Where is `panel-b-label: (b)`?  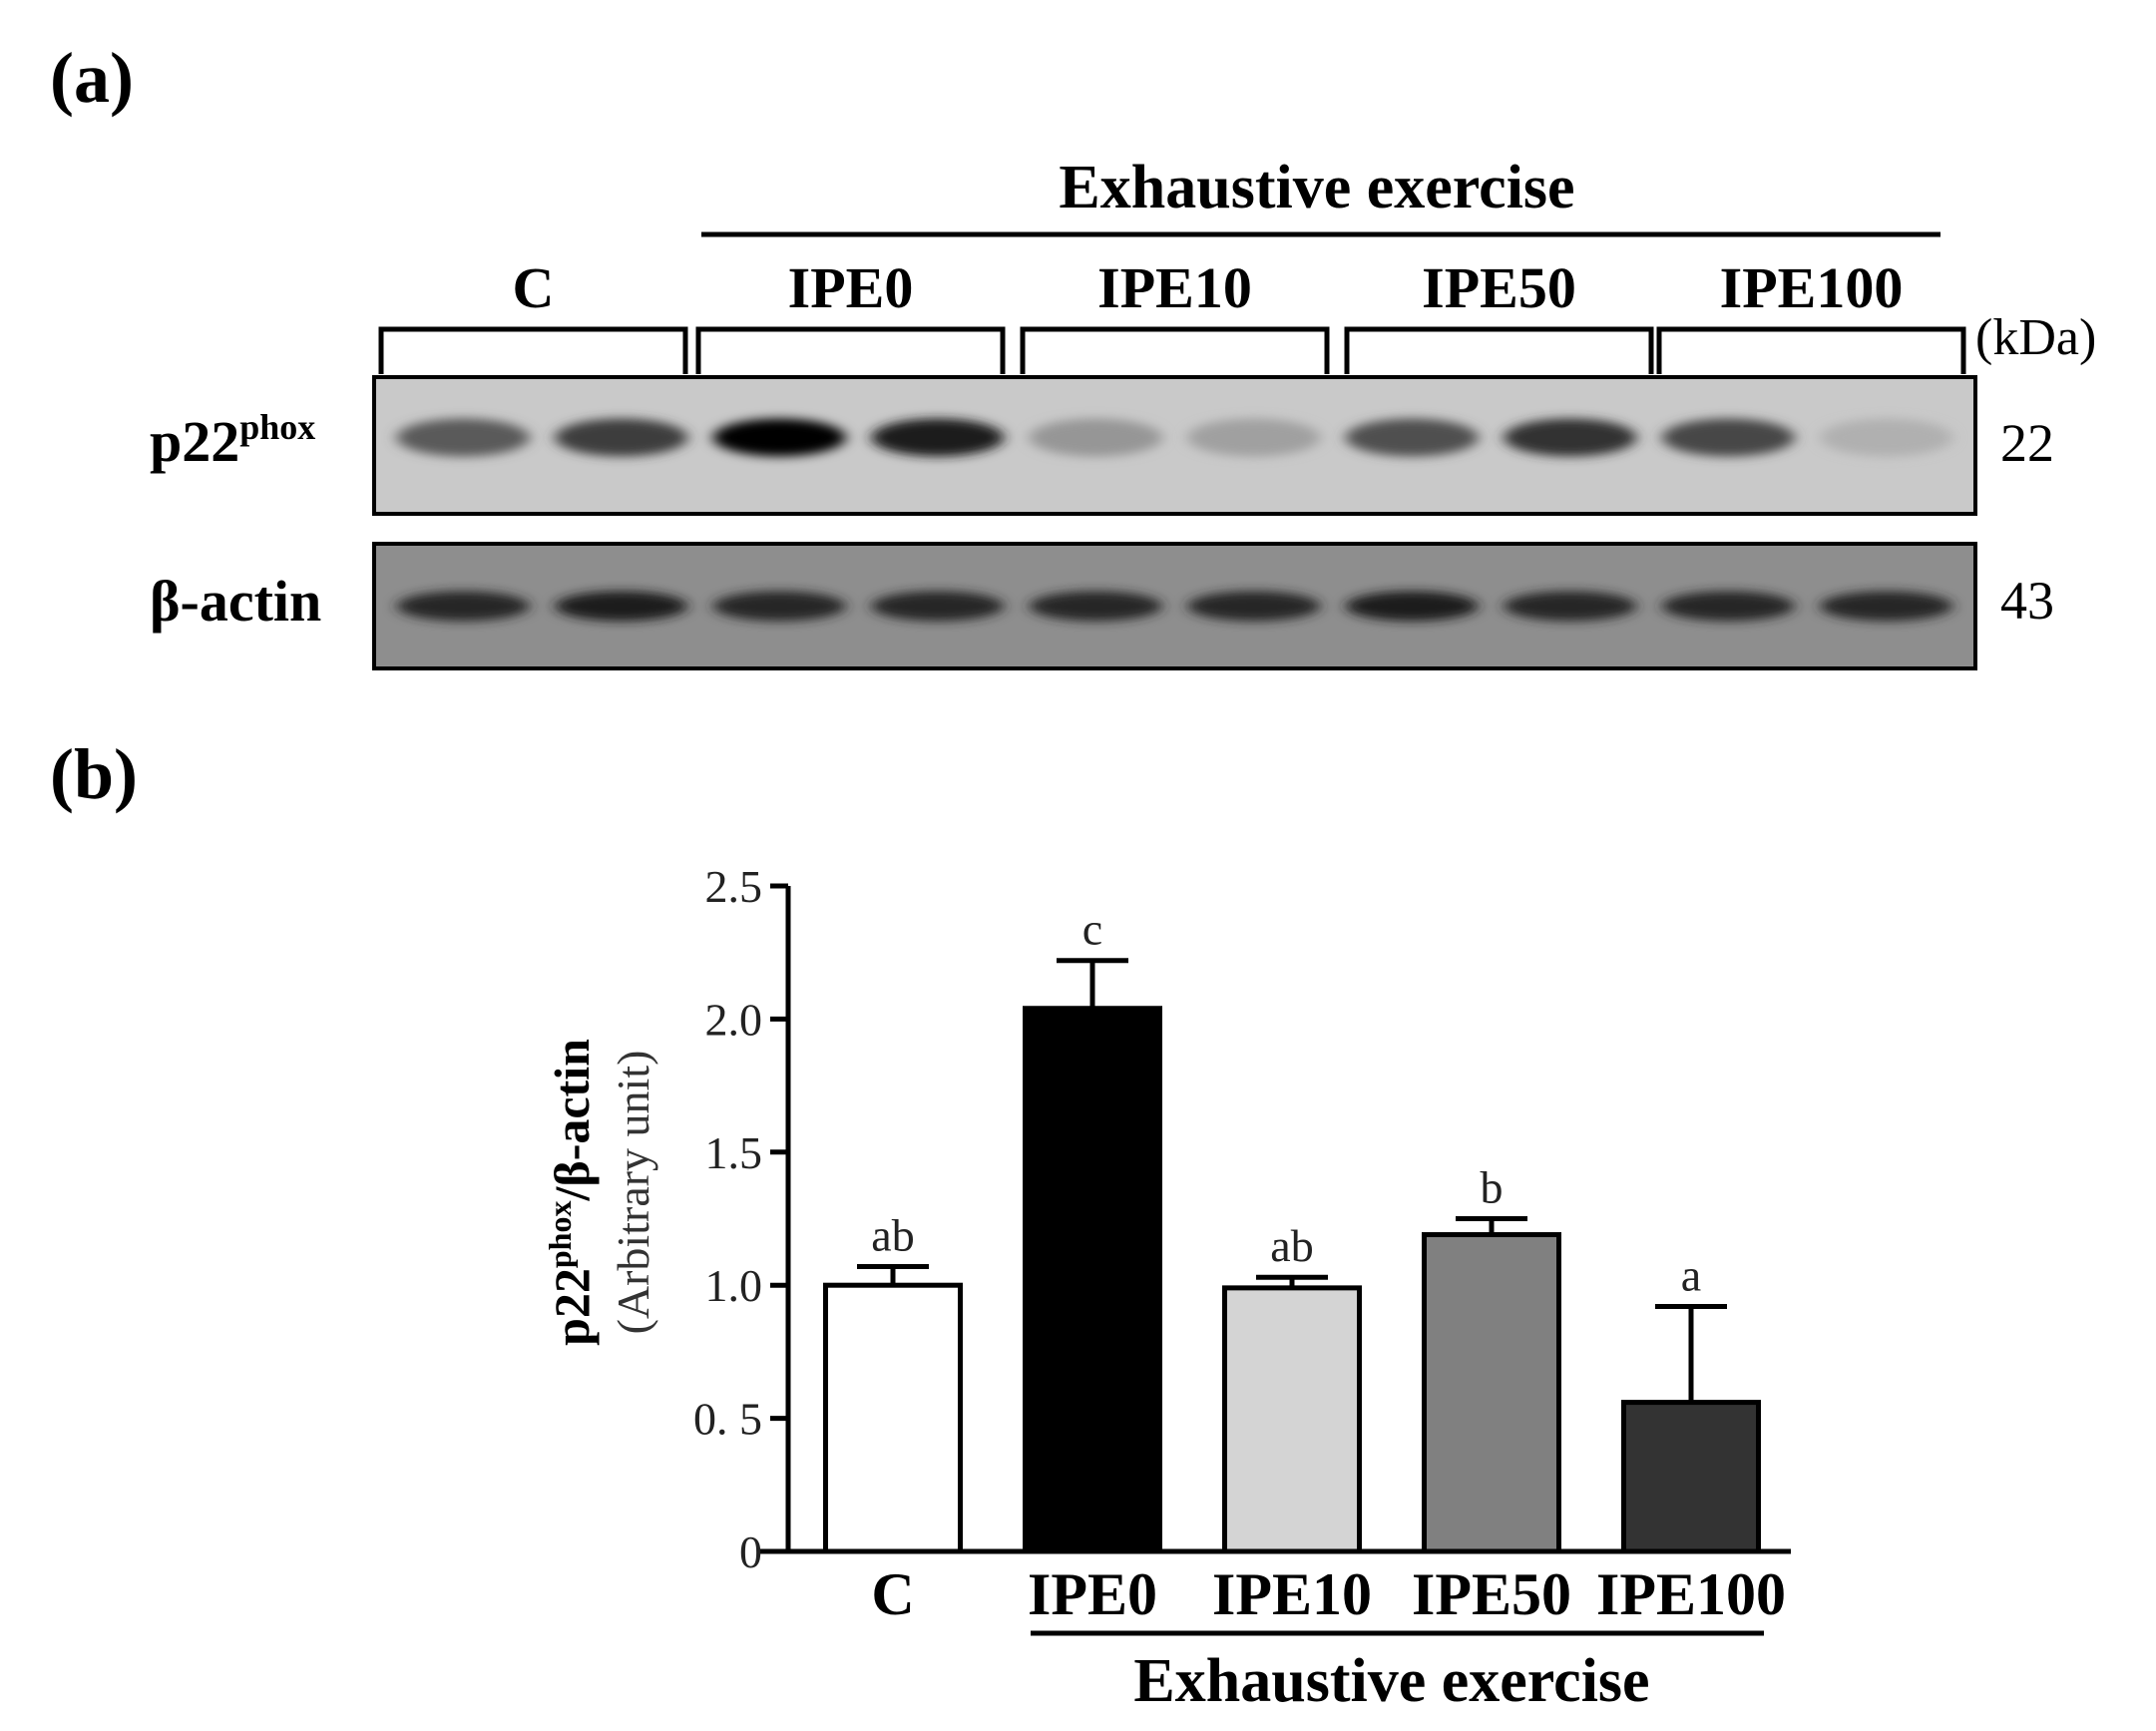 panel-b-label: (b) is located at coordinates (94, 774).